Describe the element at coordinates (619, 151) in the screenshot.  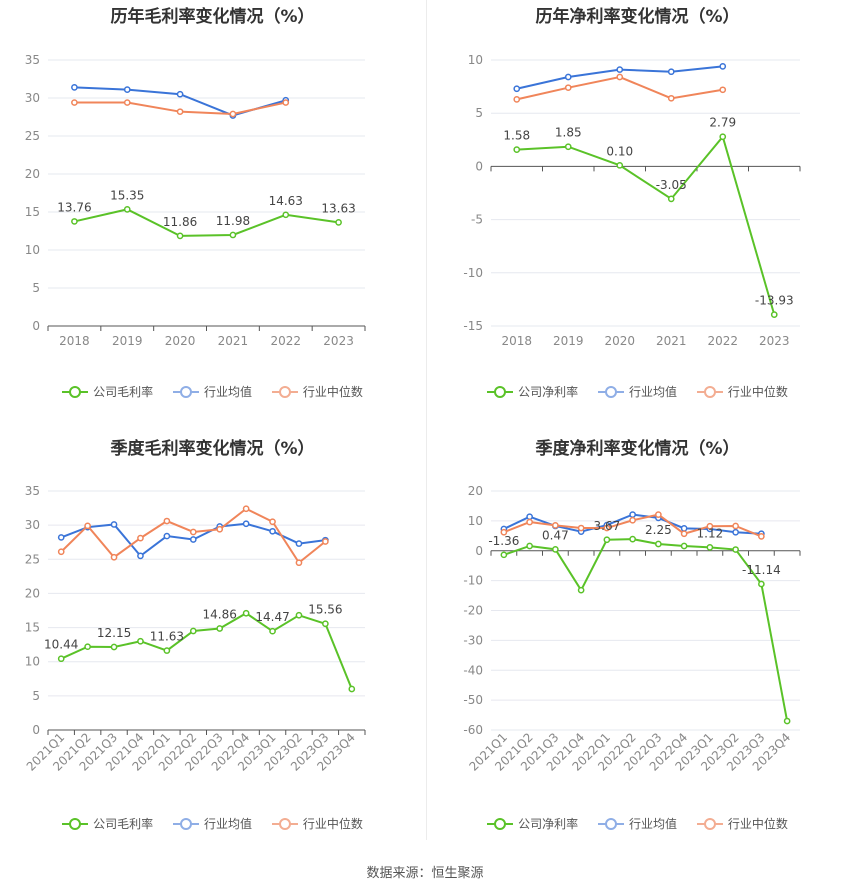
I see `data-label: 0.10` at that location.